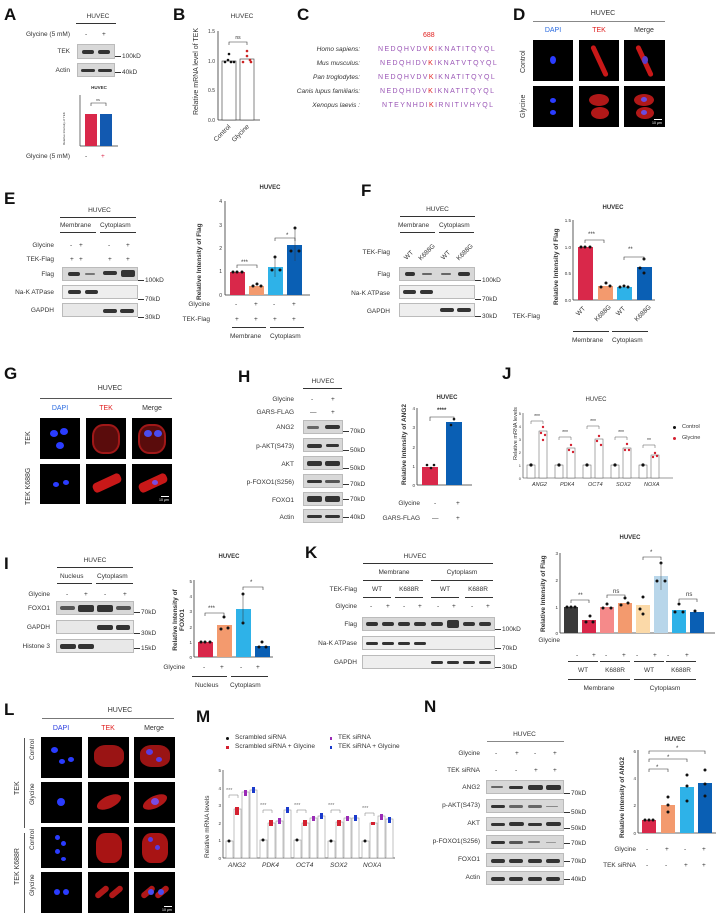 The height and width of the screenshot is (913, 722). I want to click on blot-tek, so click(96, 51).